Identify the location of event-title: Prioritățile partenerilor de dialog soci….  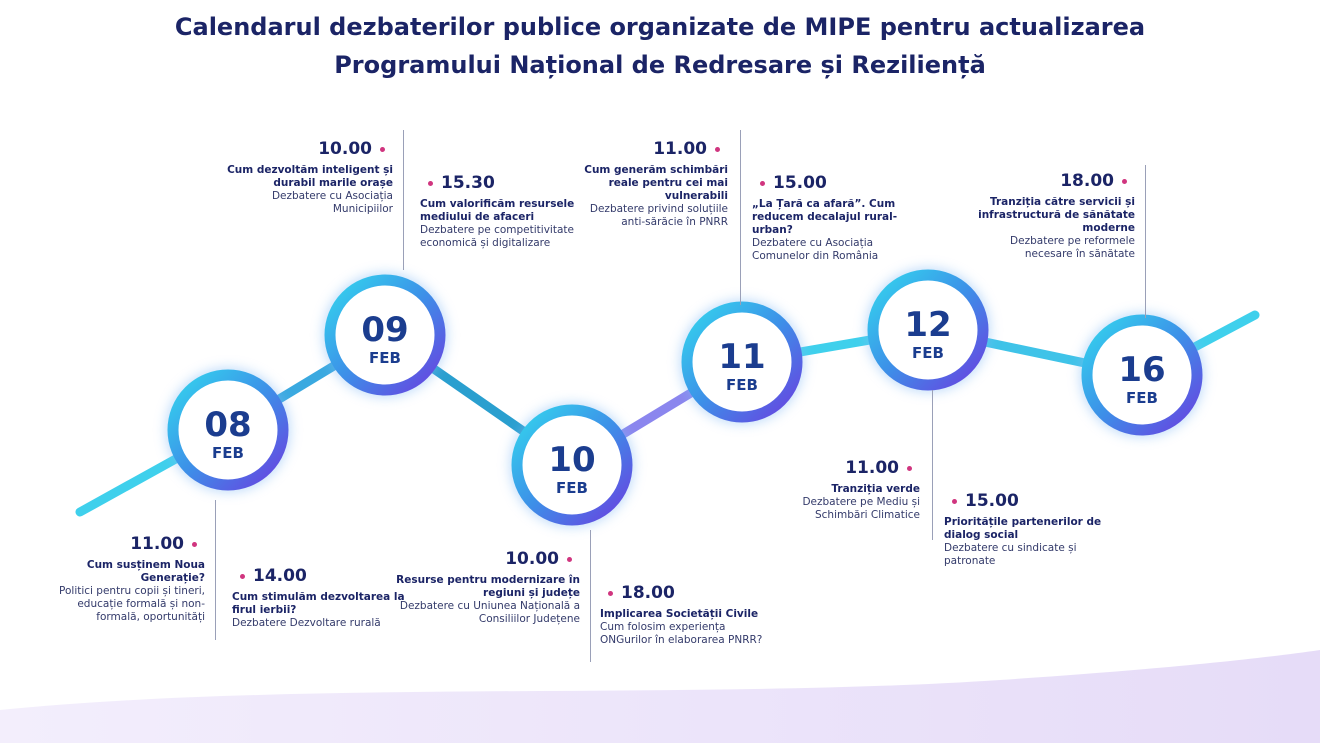
(1023, 528).